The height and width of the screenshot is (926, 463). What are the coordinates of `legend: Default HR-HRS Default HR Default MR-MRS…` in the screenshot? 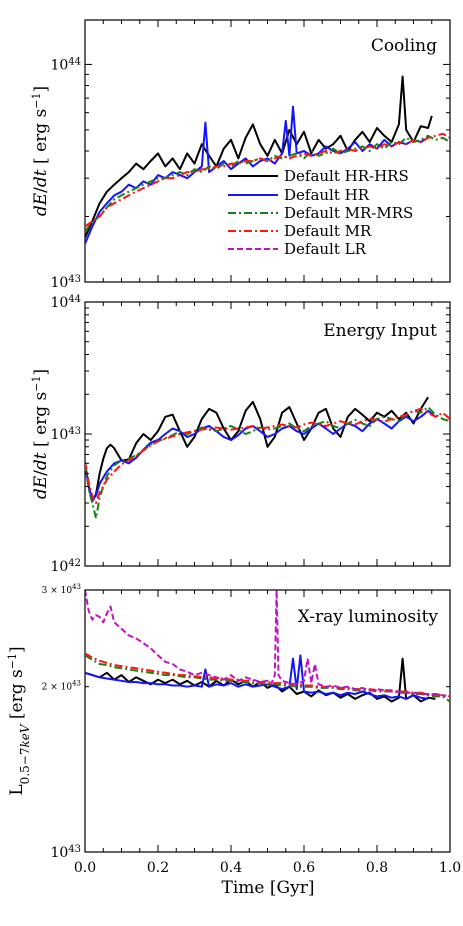 It's located at (320, 212).